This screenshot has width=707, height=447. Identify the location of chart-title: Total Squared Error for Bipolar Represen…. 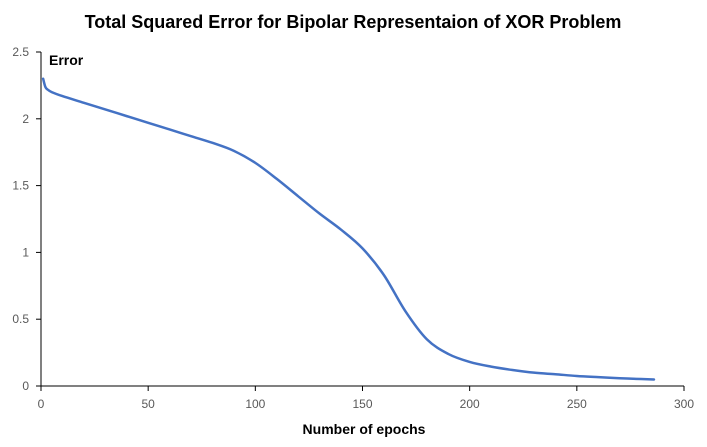
(353, 22).